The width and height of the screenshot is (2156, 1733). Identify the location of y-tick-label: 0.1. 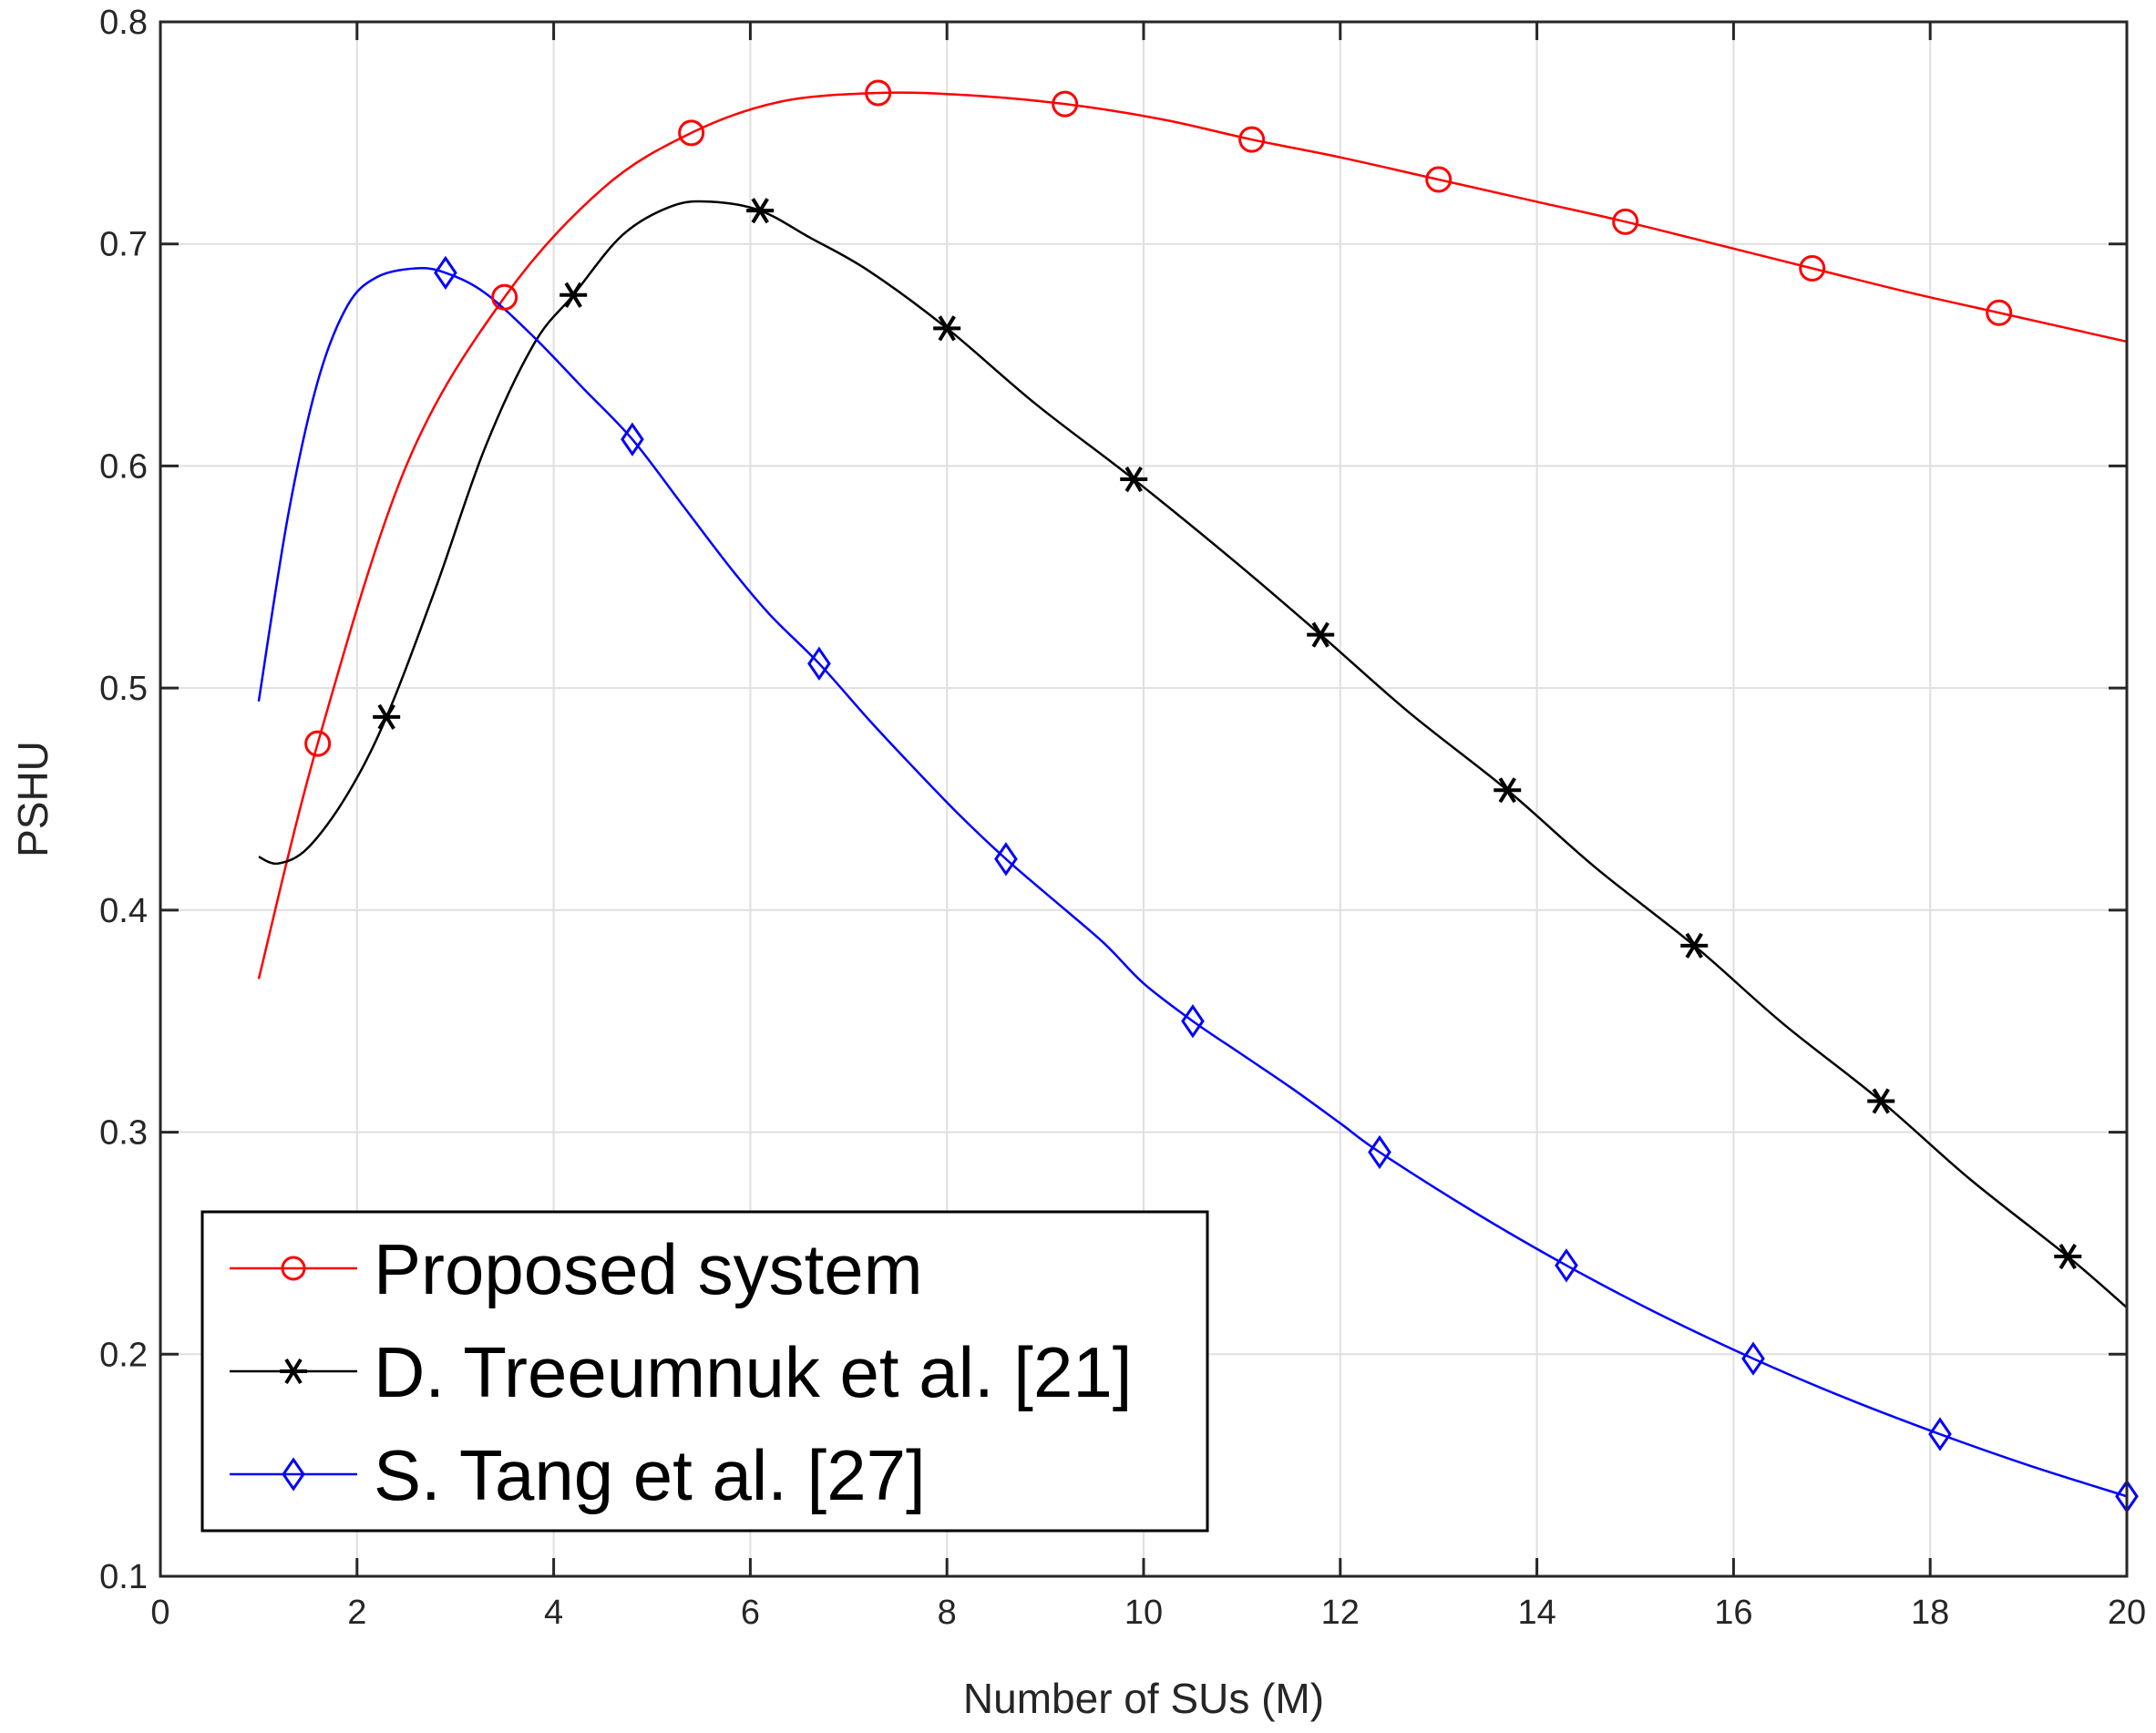
(123, 1577).